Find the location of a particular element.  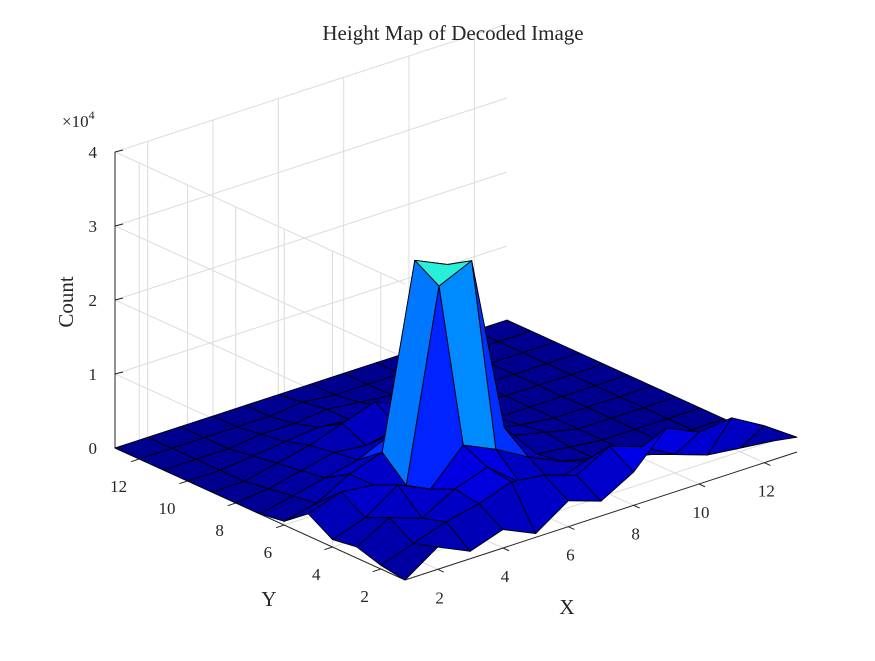

y-tick-label: 4 is located at coordinates (316, 574).